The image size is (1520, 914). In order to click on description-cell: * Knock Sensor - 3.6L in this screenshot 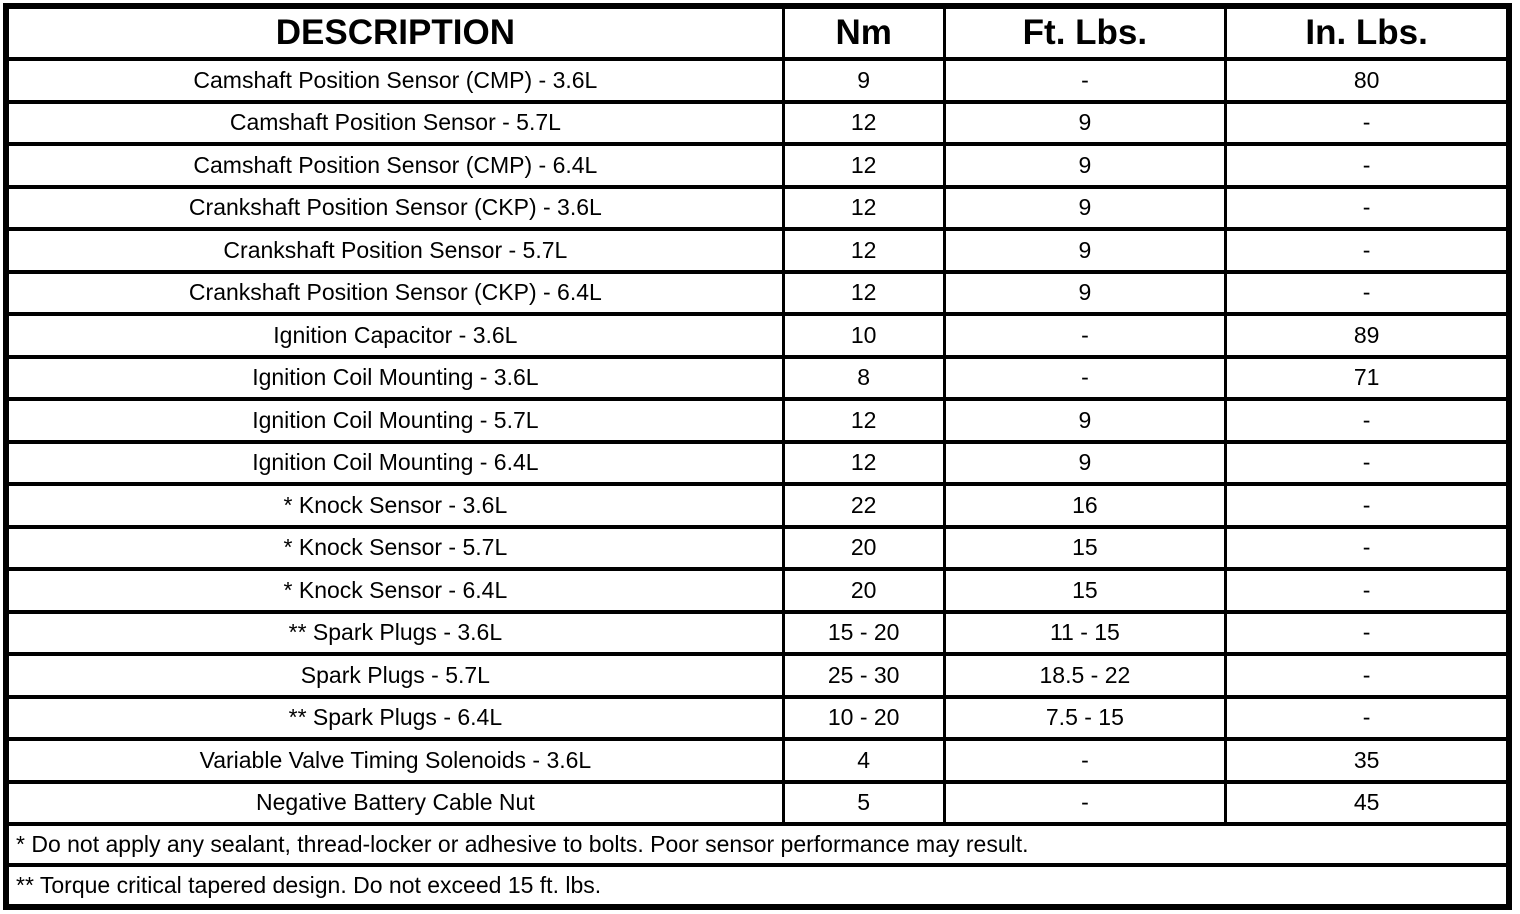, I will do `click(394, 505)`.